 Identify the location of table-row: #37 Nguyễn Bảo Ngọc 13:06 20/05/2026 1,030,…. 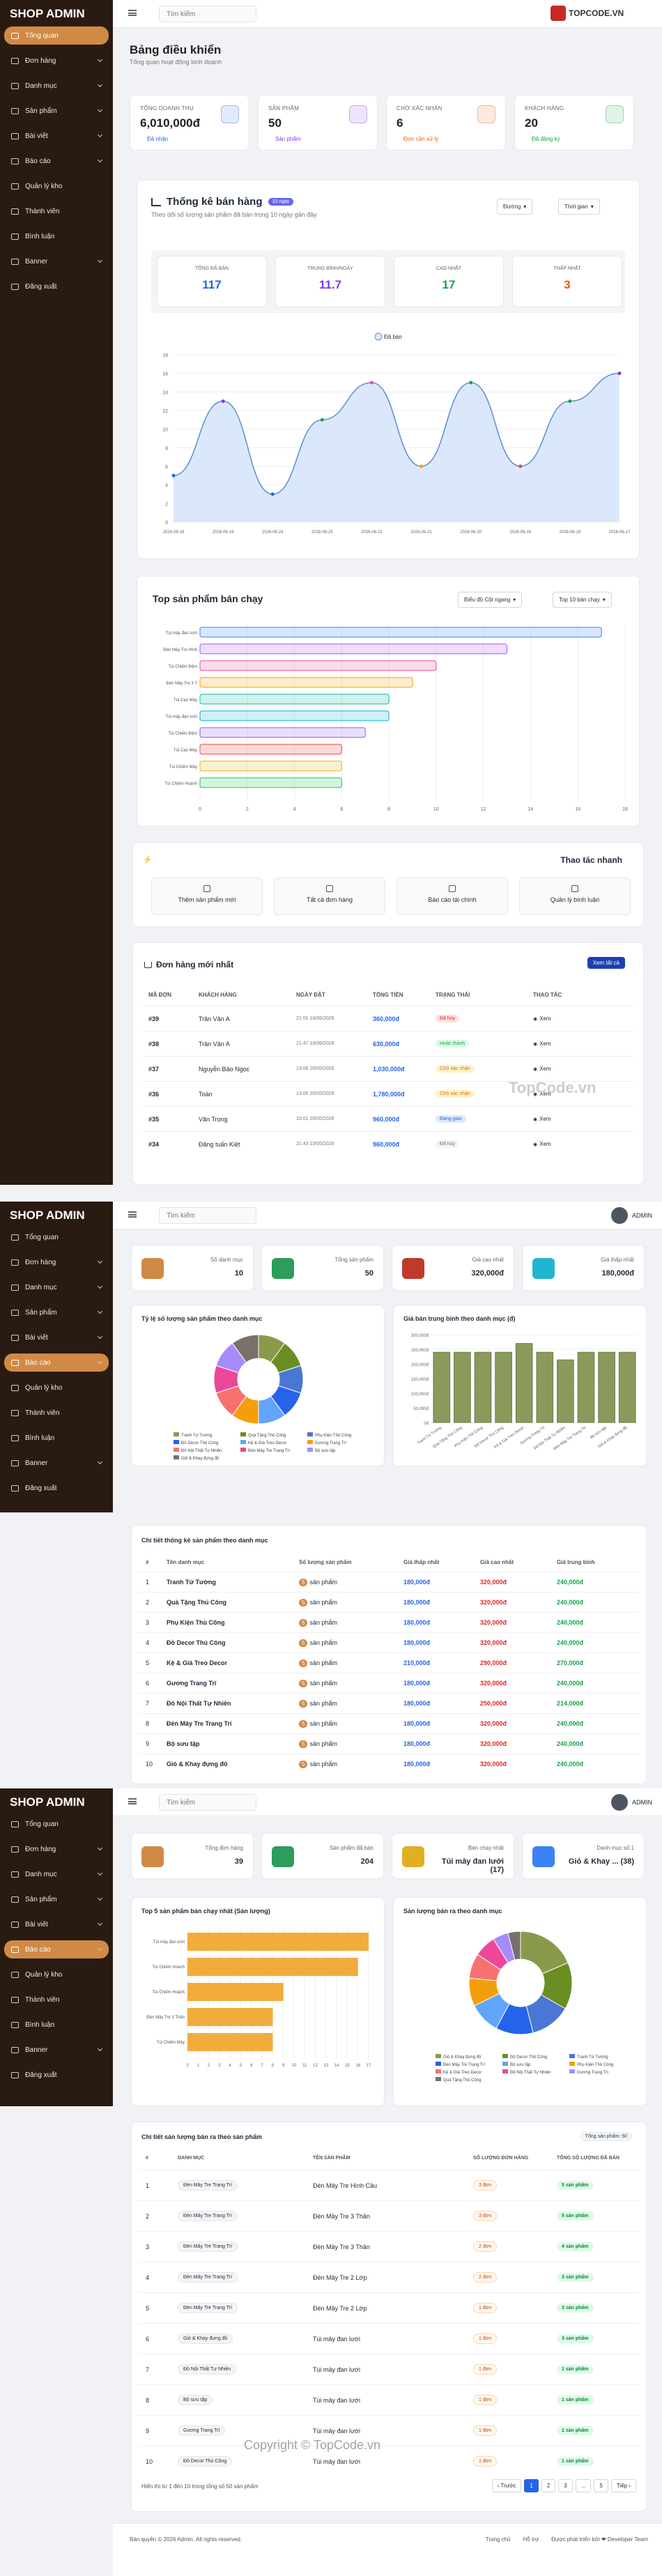
(388, 1068).